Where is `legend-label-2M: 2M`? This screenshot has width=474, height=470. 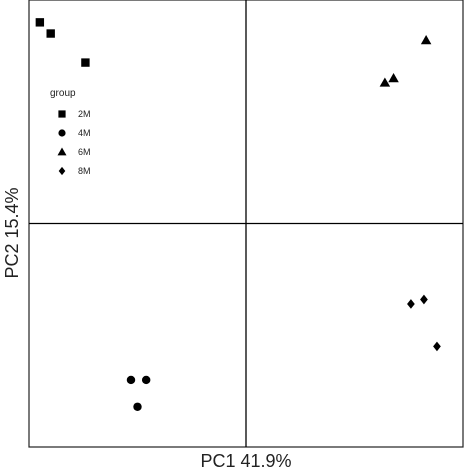
legend-label-2M: 2M is located at coordinates (84, 114).